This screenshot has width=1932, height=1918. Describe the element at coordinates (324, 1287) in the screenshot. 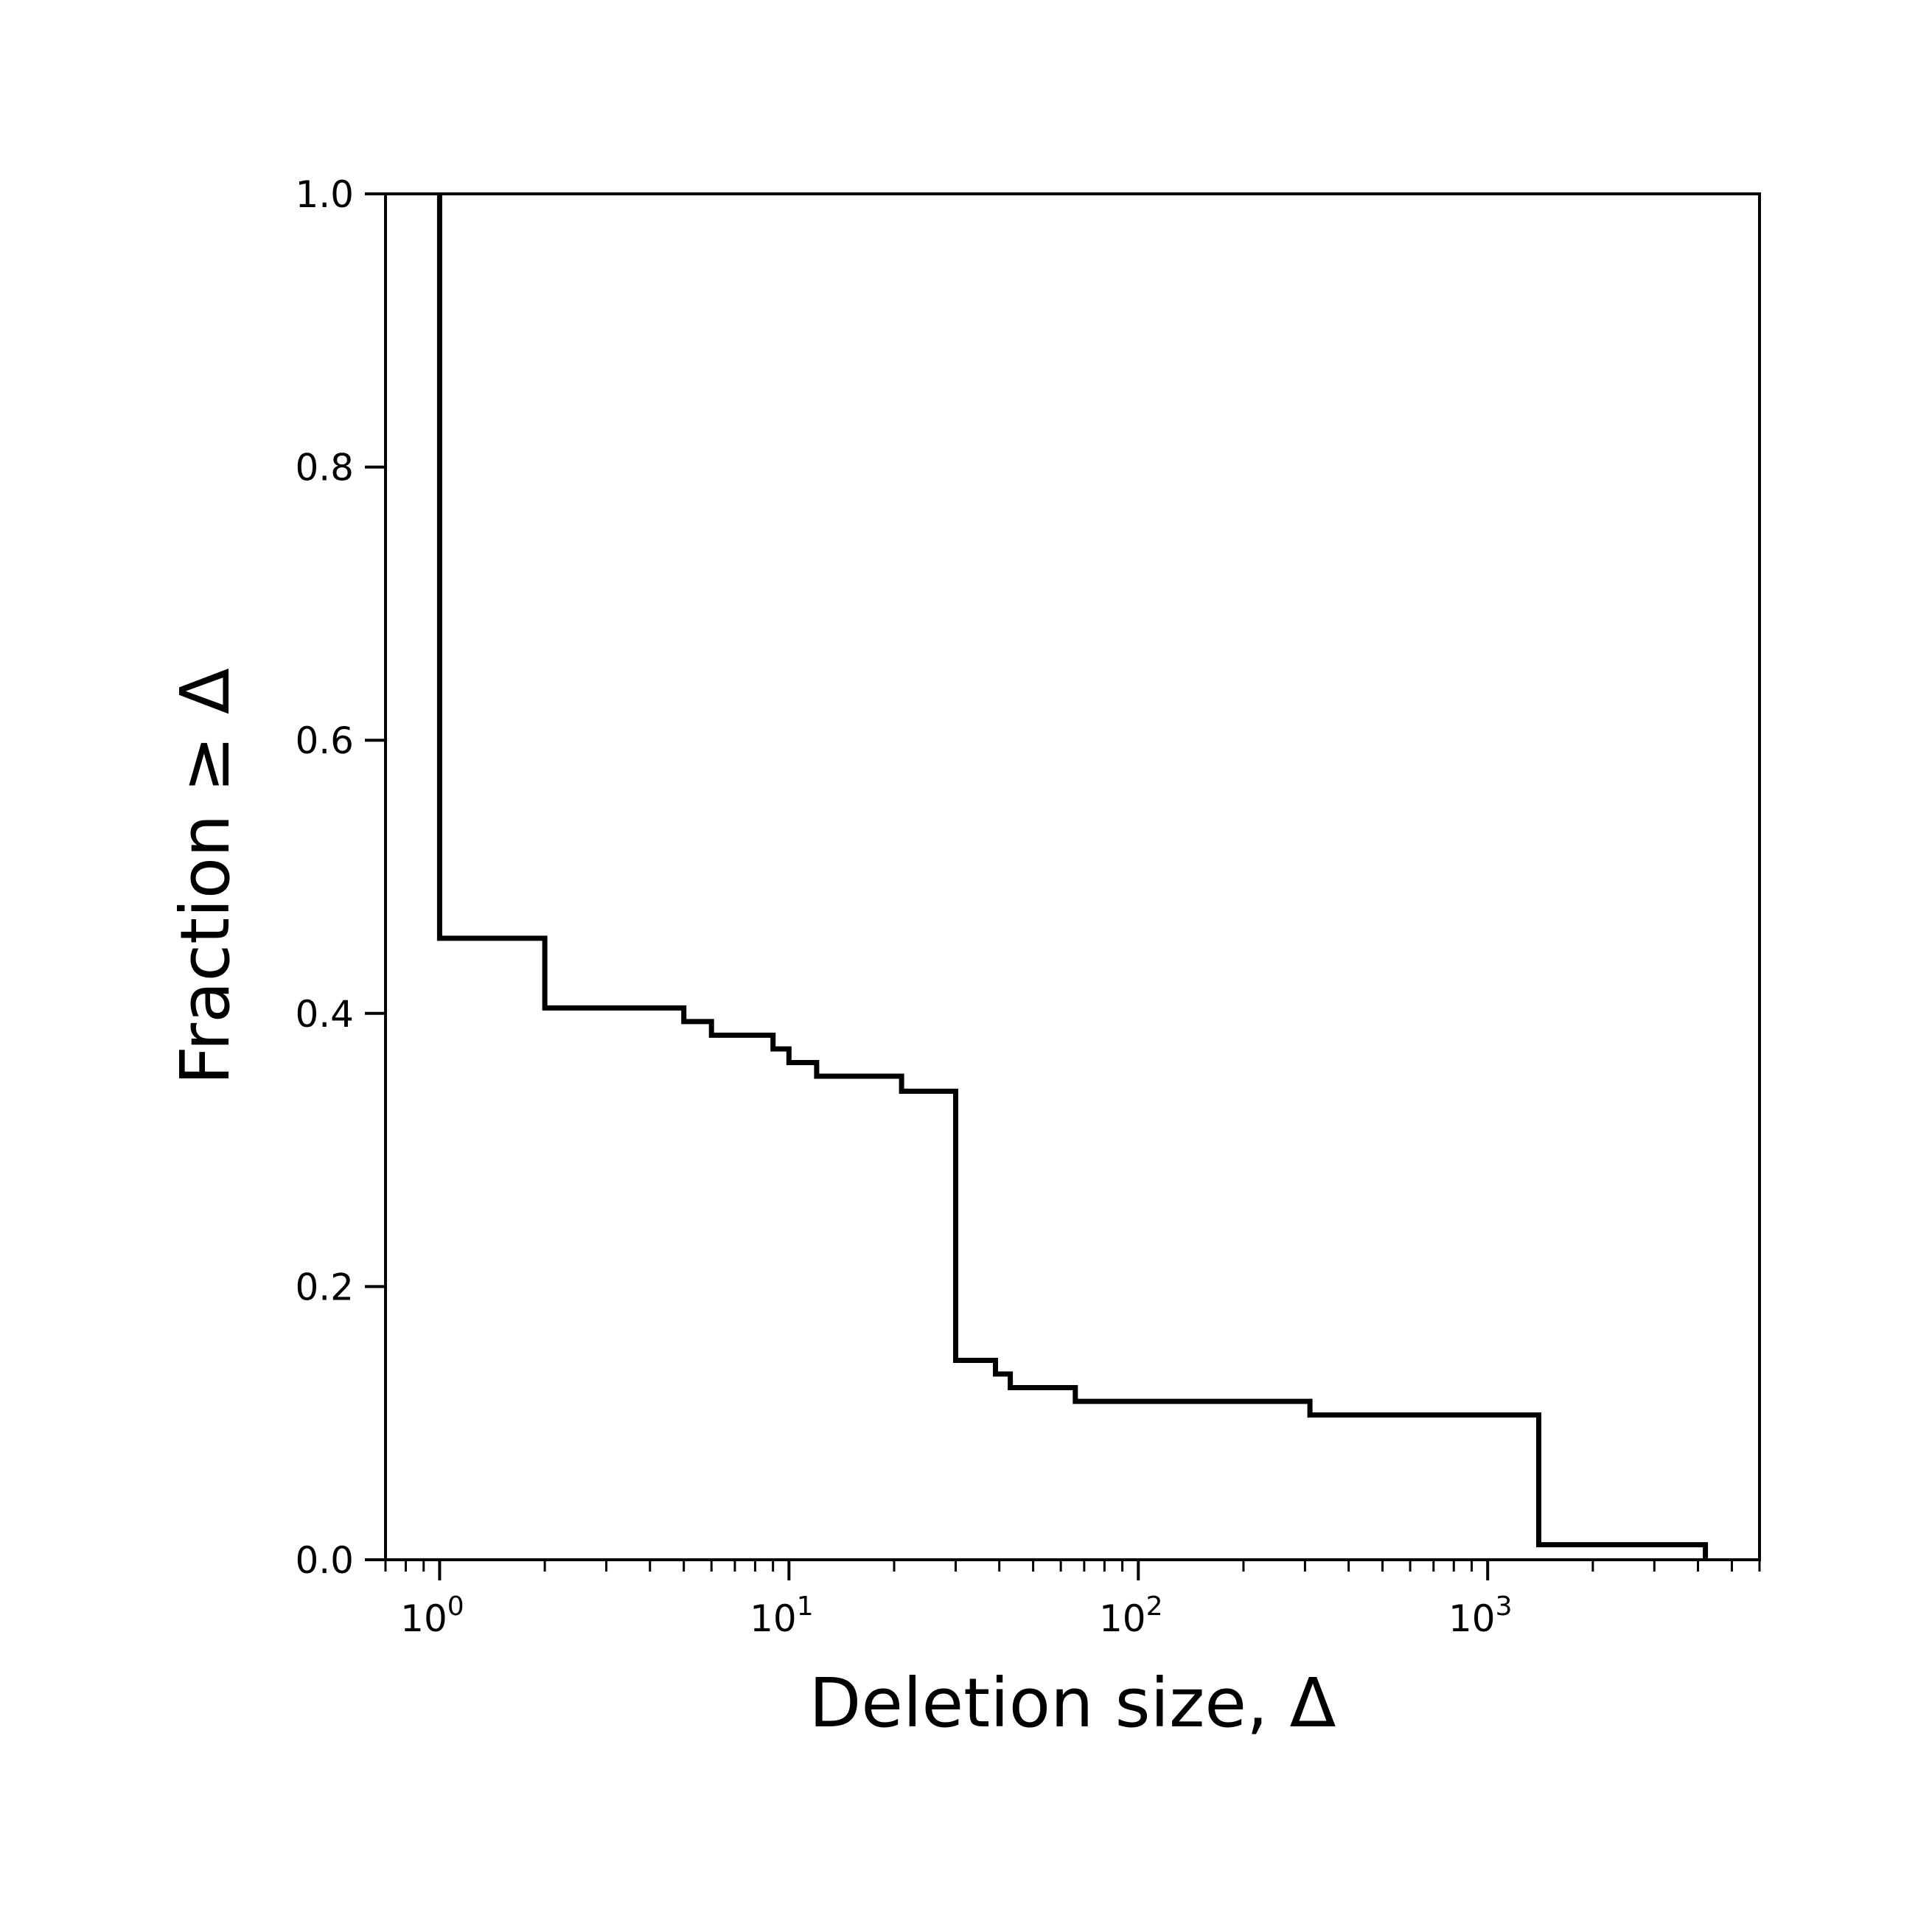

I see `y-tick-label: 0.2` at that location.